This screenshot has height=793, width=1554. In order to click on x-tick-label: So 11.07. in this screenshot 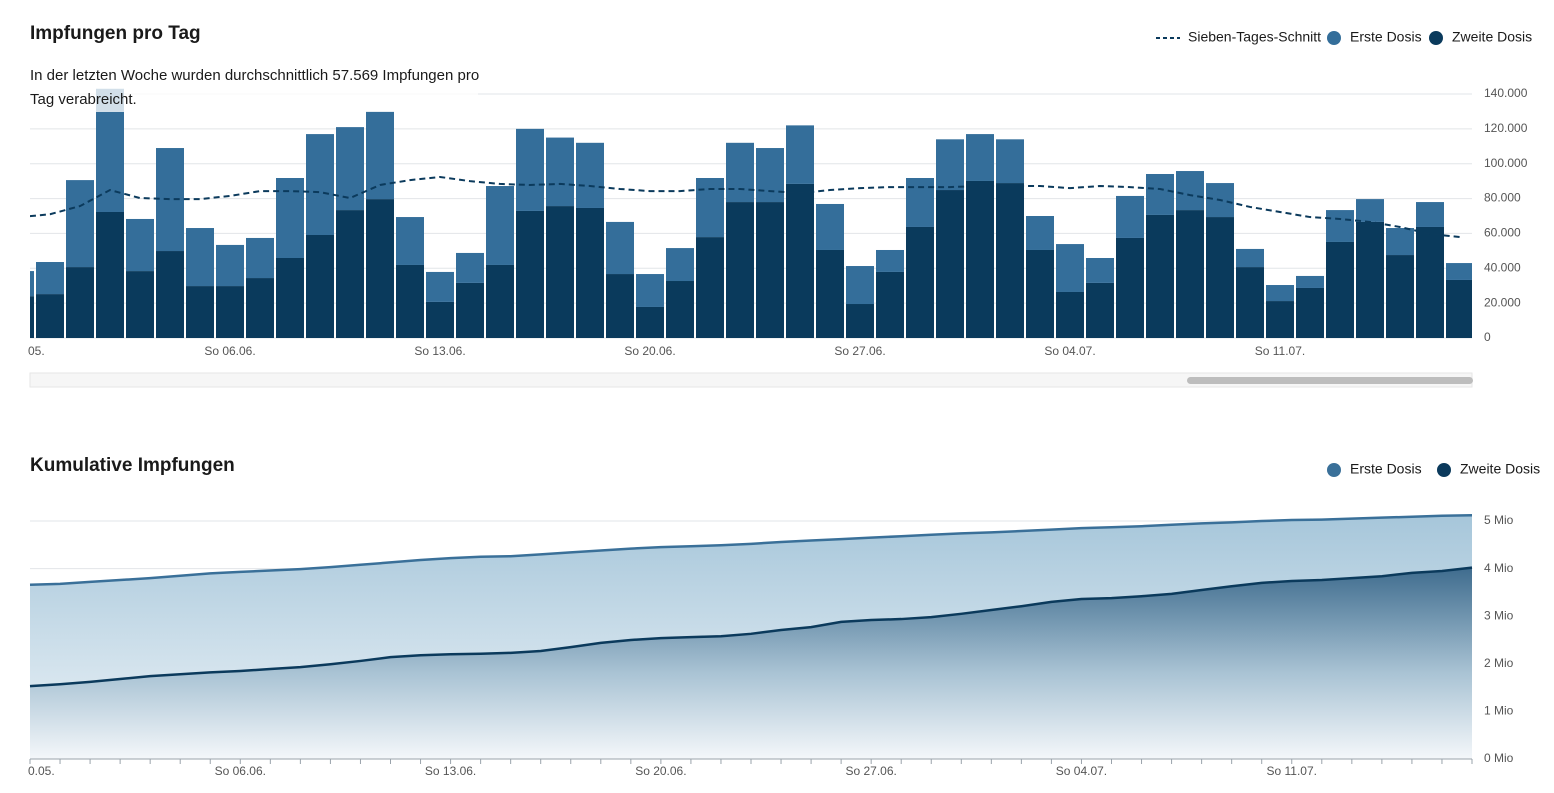, I will do `click(1292, 771)`.